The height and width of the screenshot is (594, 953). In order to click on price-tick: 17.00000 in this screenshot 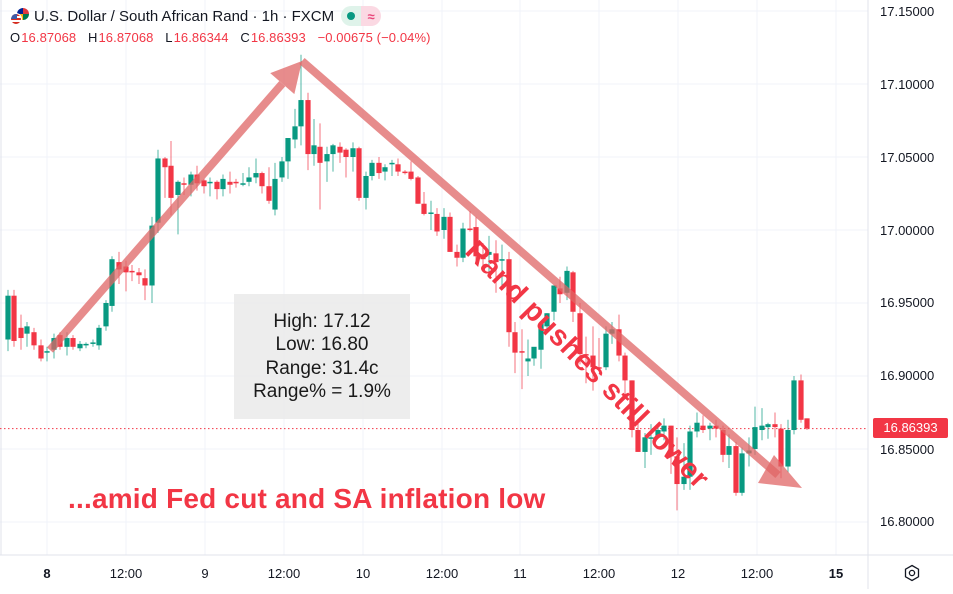, I will do `click(907, 230)`.